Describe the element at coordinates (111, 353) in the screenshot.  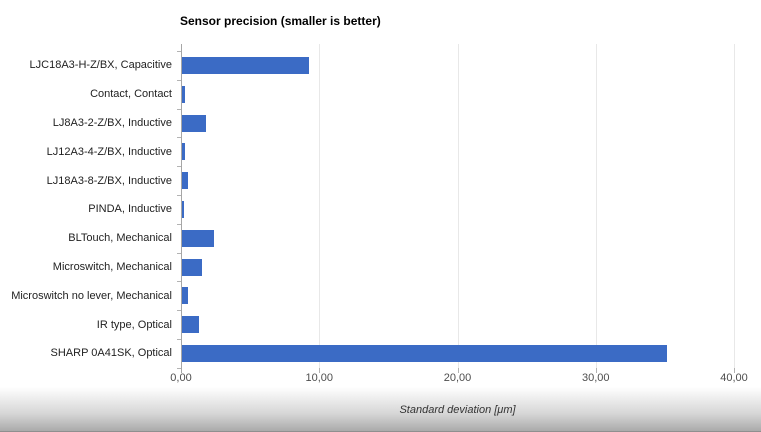
I see `category-label: SHARP 0A41SK, Optical` at that location.